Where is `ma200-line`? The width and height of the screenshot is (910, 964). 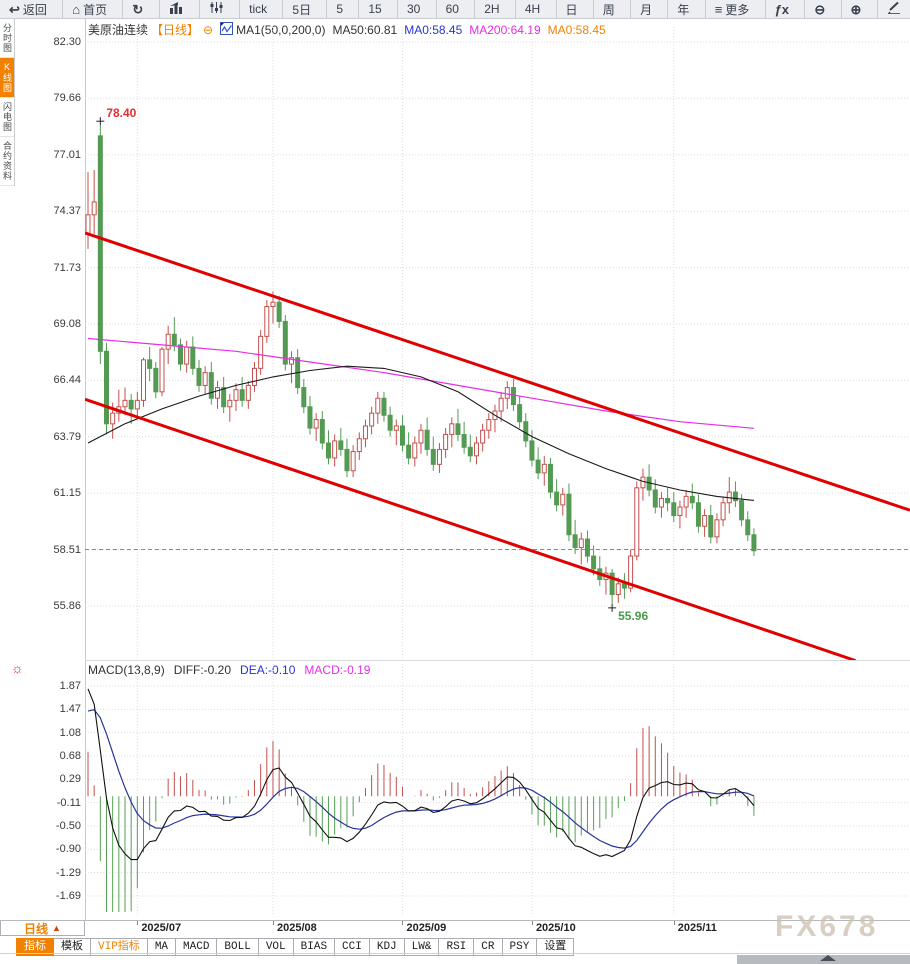 ma200-line is located at coordinates (420, 383).